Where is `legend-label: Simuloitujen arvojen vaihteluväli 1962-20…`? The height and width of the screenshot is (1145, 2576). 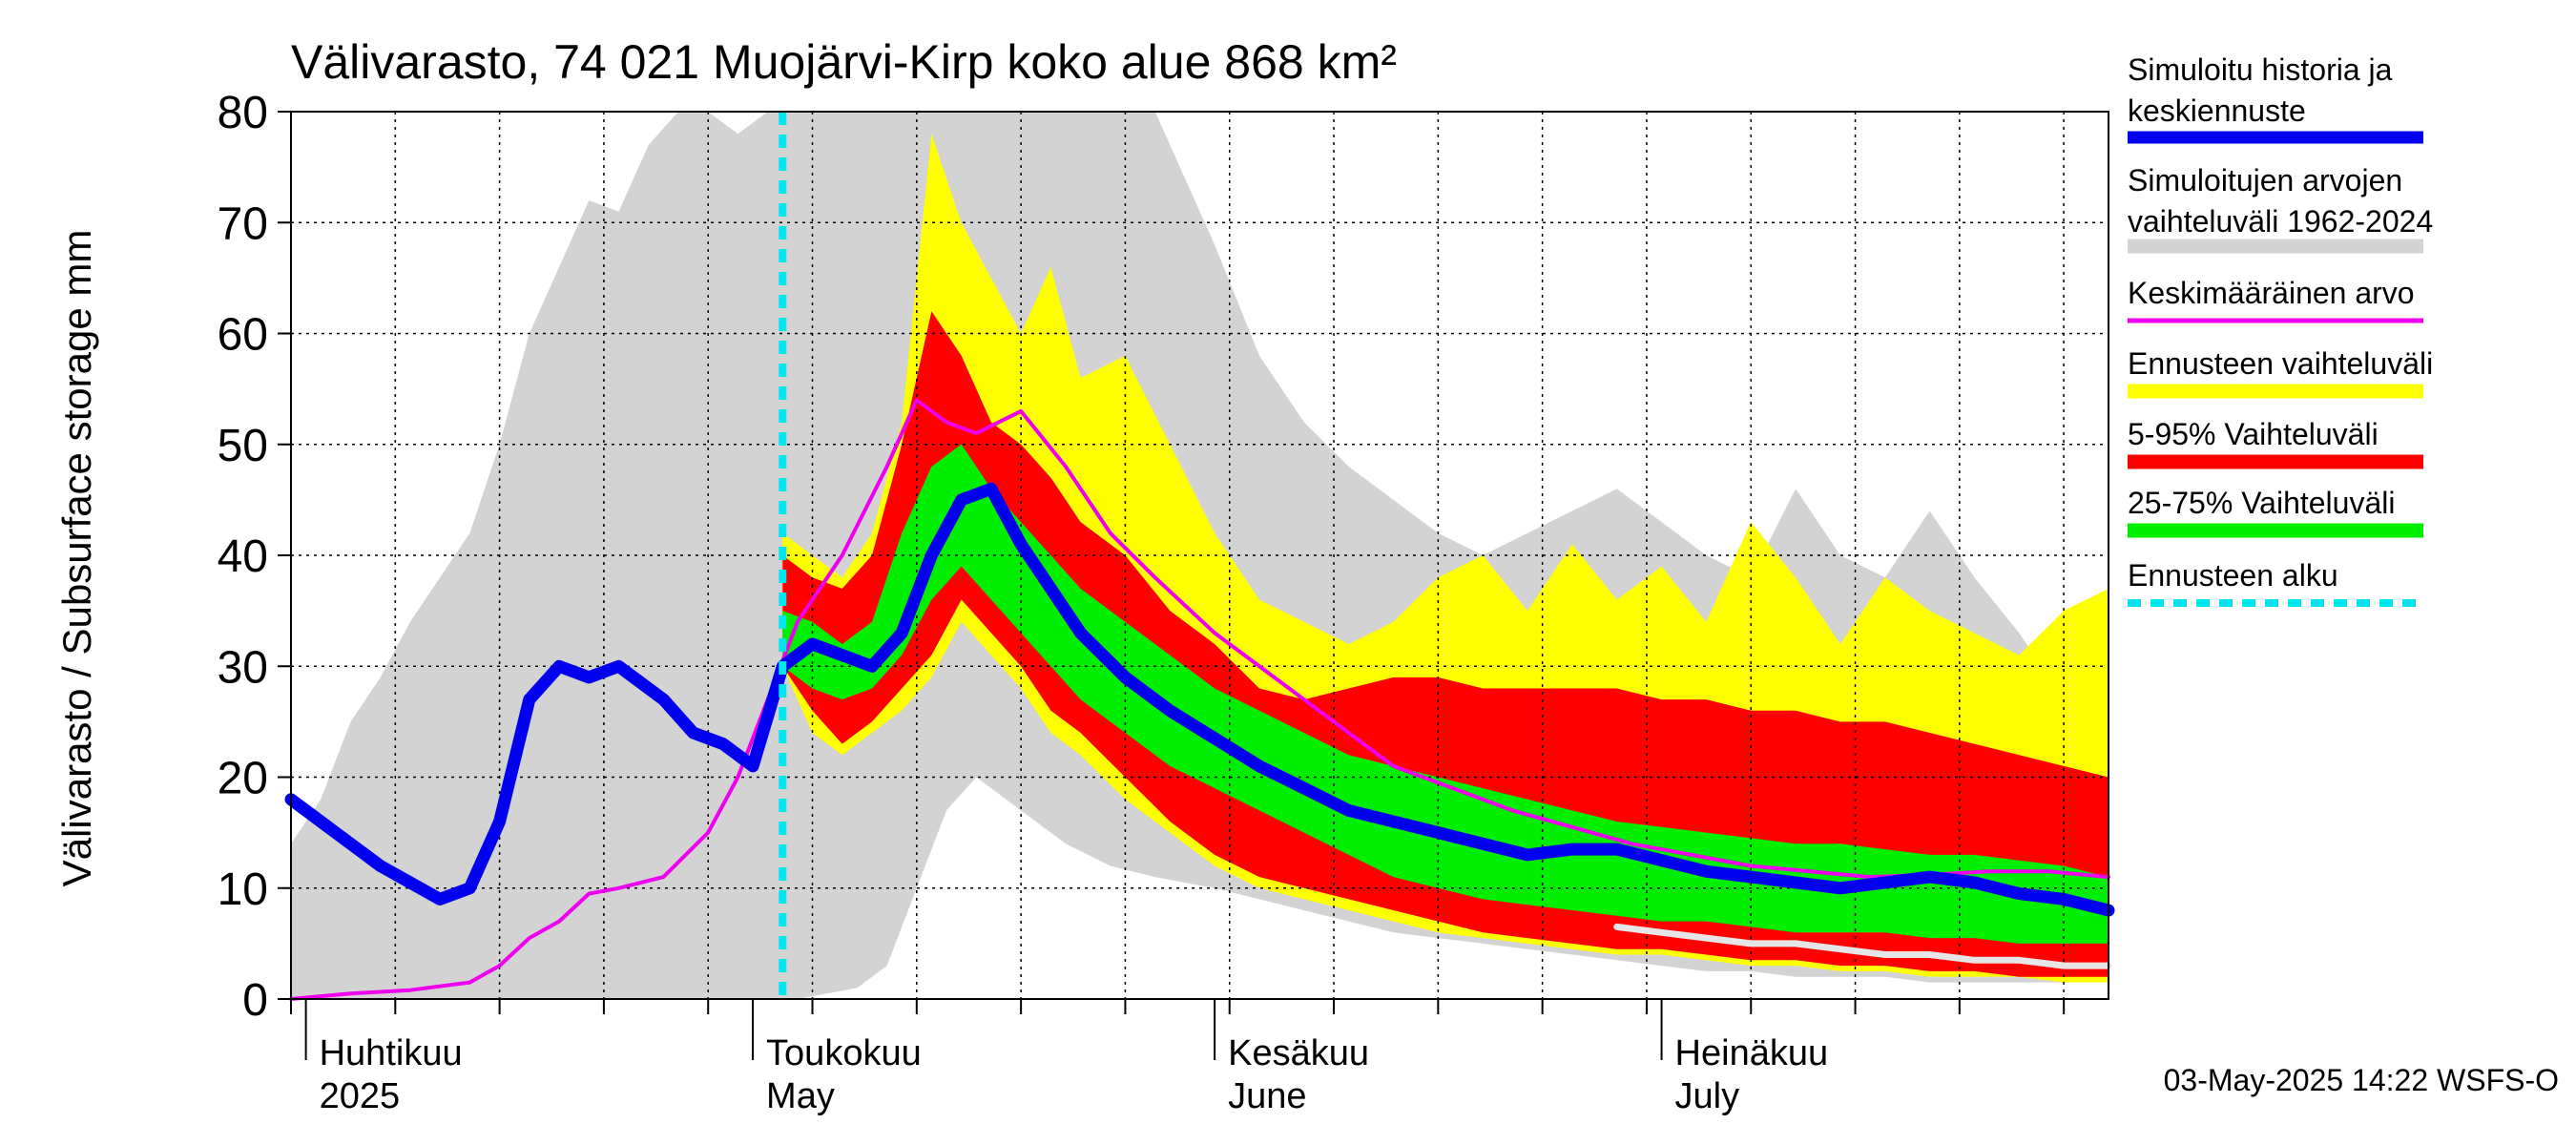 legend-label: Simuloitujen arvojen vaihteluväli 1962-20… is located at coordinates (2280, 201).